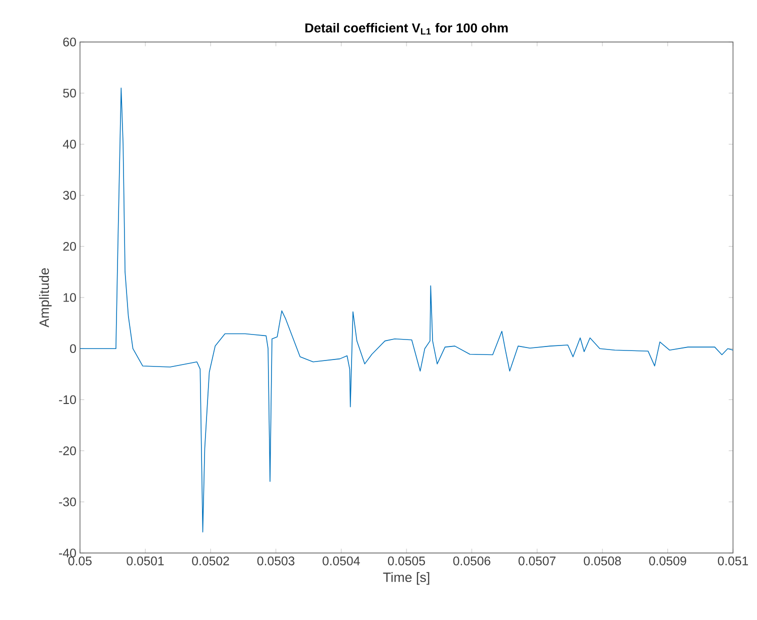 The height and width of the screenshot is (620, 757). I want to click on y-tick-label: 10, so click(70, 297).